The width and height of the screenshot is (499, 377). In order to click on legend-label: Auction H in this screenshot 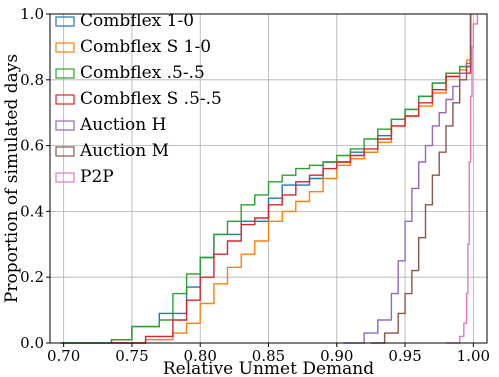, I will do `click(122, 125)`.